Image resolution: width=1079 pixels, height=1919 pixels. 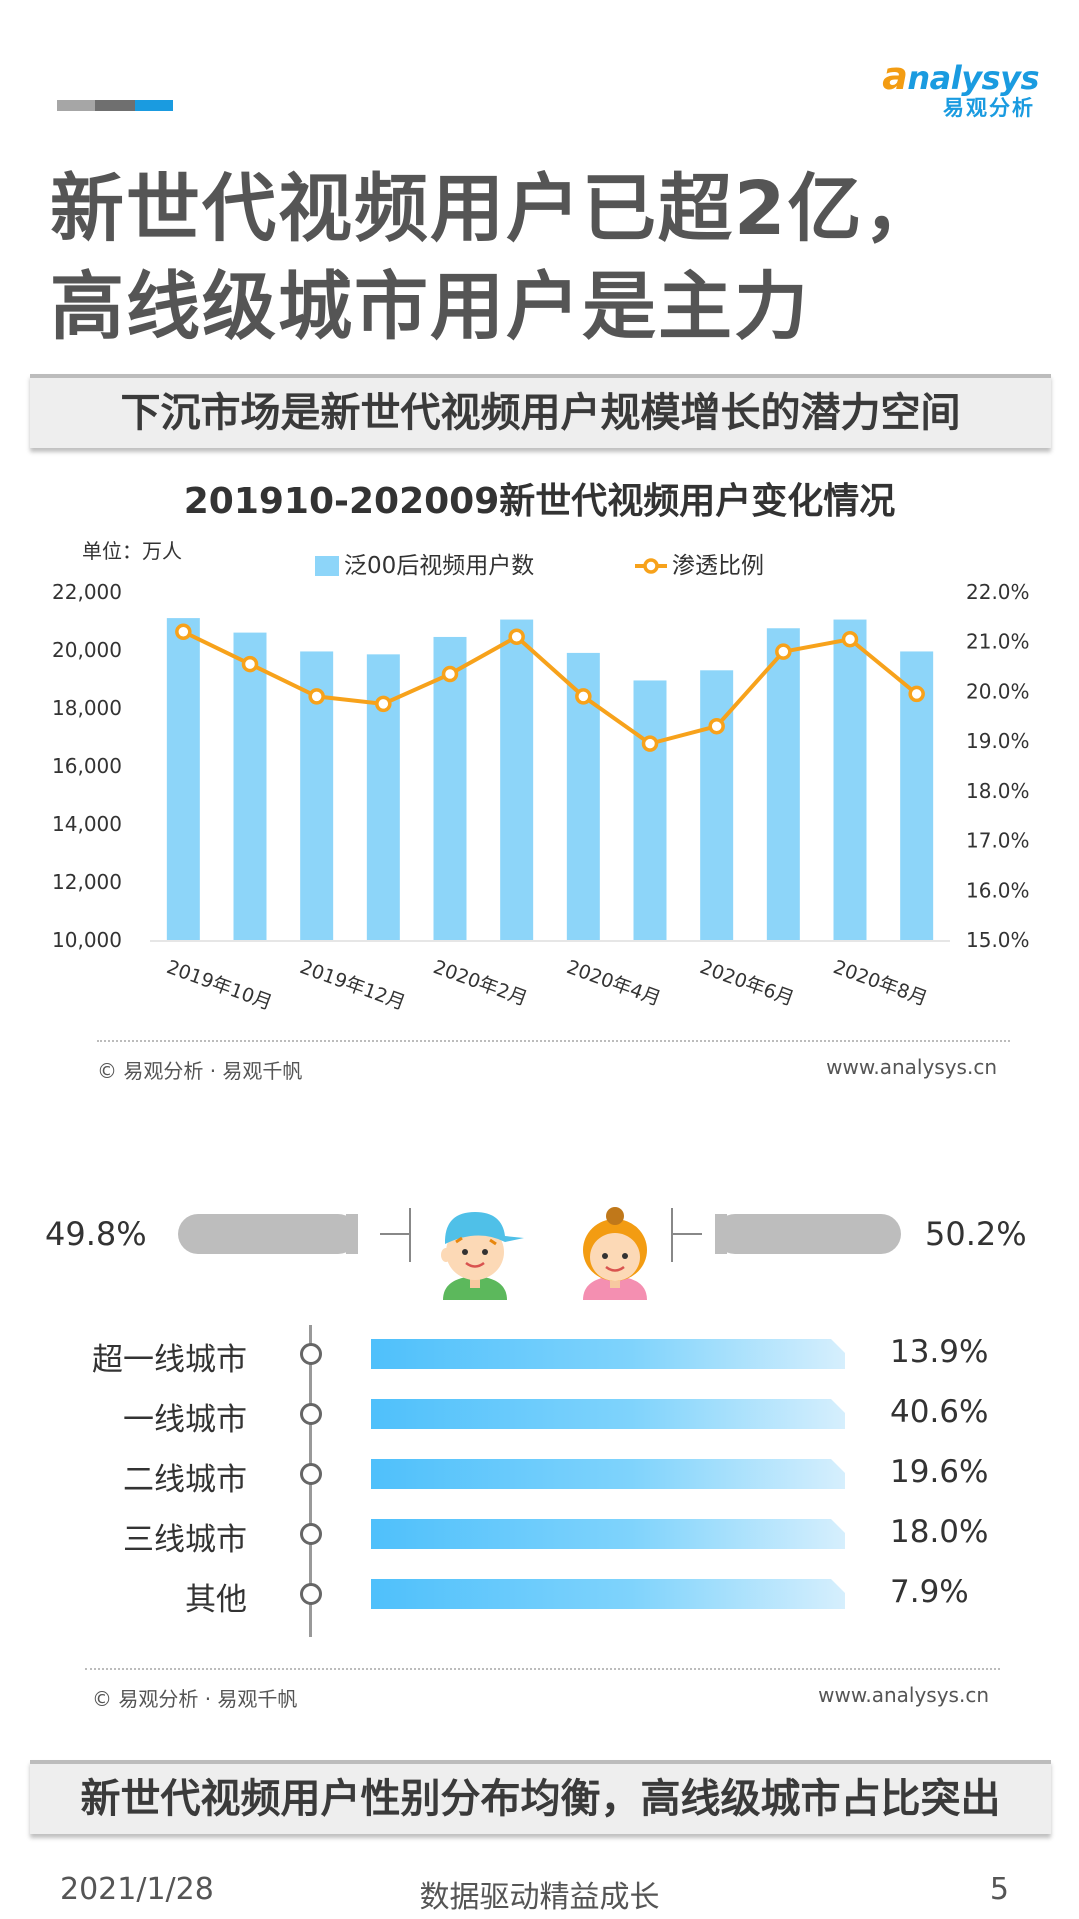 I want to click on y-left-tick: 20,000, so click(x=87, y=650).